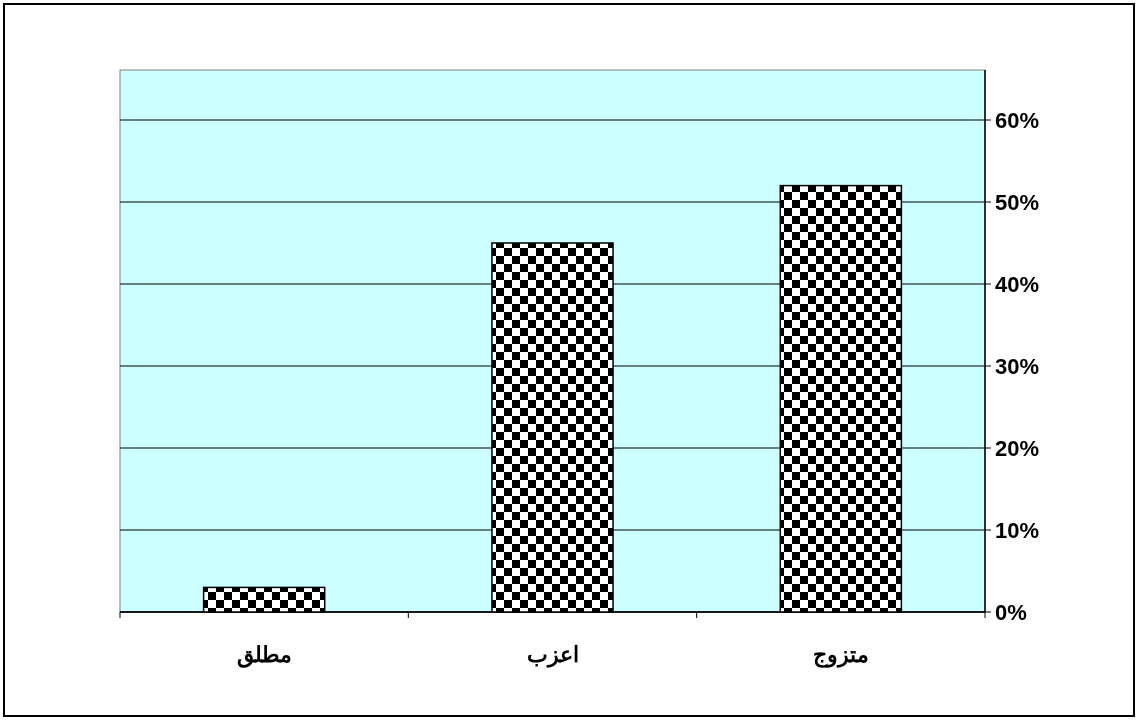 This screenshot has height=720, width=1138. What do you see at coordinates (1017, 448) in the screenshot?
I see `y-tick-label: 20%` at bounding box center [1017, 448].